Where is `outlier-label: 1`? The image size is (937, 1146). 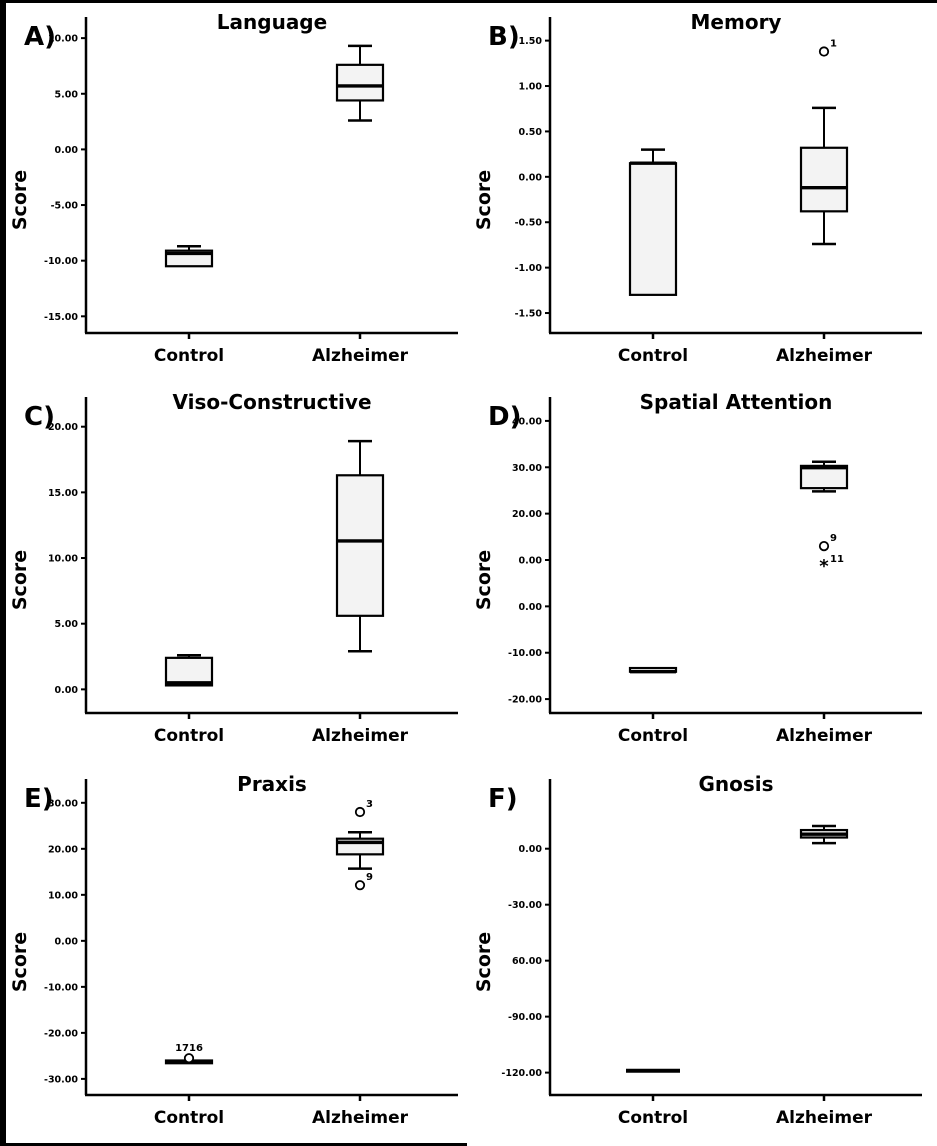 outlier-label: 1 is located at coordinates (833, 44).